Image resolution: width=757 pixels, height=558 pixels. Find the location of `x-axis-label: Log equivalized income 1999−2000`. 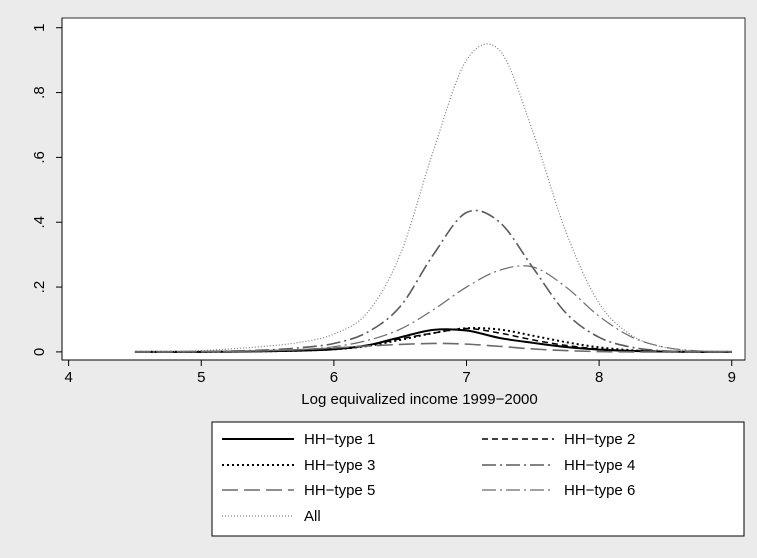

x-axis-label: Log equivalized income 1999−2000 is located at coordinates (419, 399).